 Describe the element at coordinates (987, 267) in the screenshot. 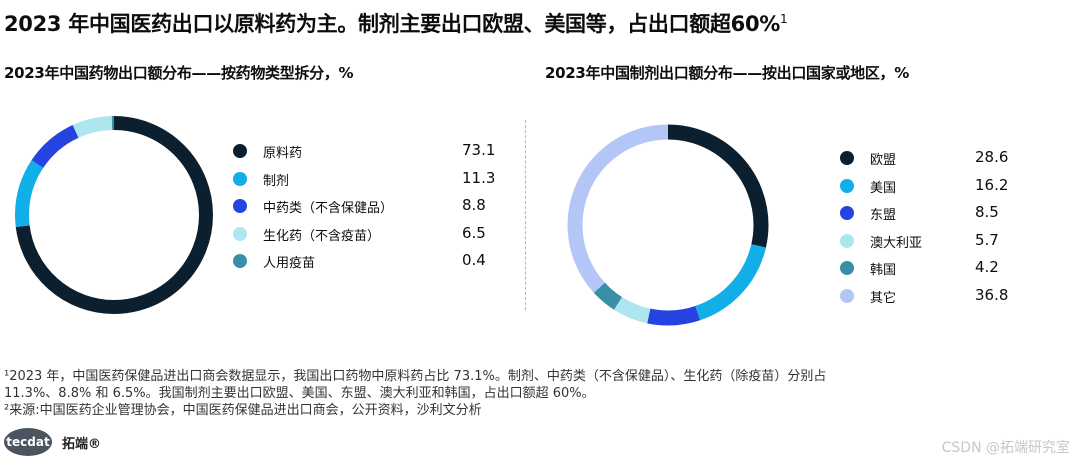

I see `legend-1-value-4: 4.2` at that location.